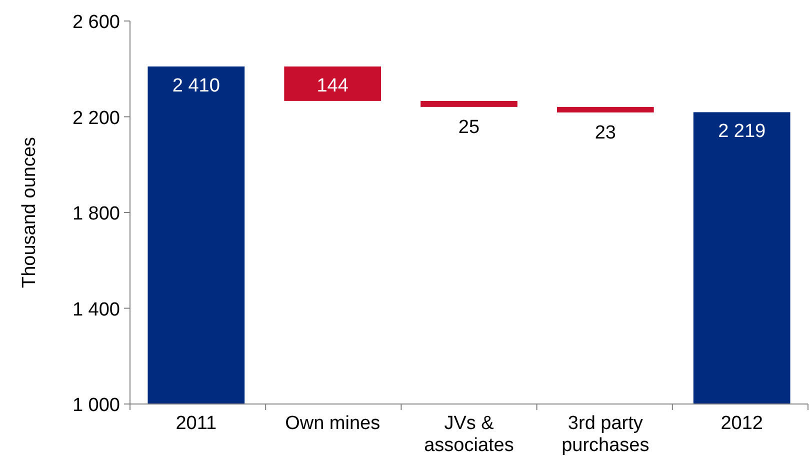  I want to click on x-tick-label: 3rd party purchases, so click(606, 434).